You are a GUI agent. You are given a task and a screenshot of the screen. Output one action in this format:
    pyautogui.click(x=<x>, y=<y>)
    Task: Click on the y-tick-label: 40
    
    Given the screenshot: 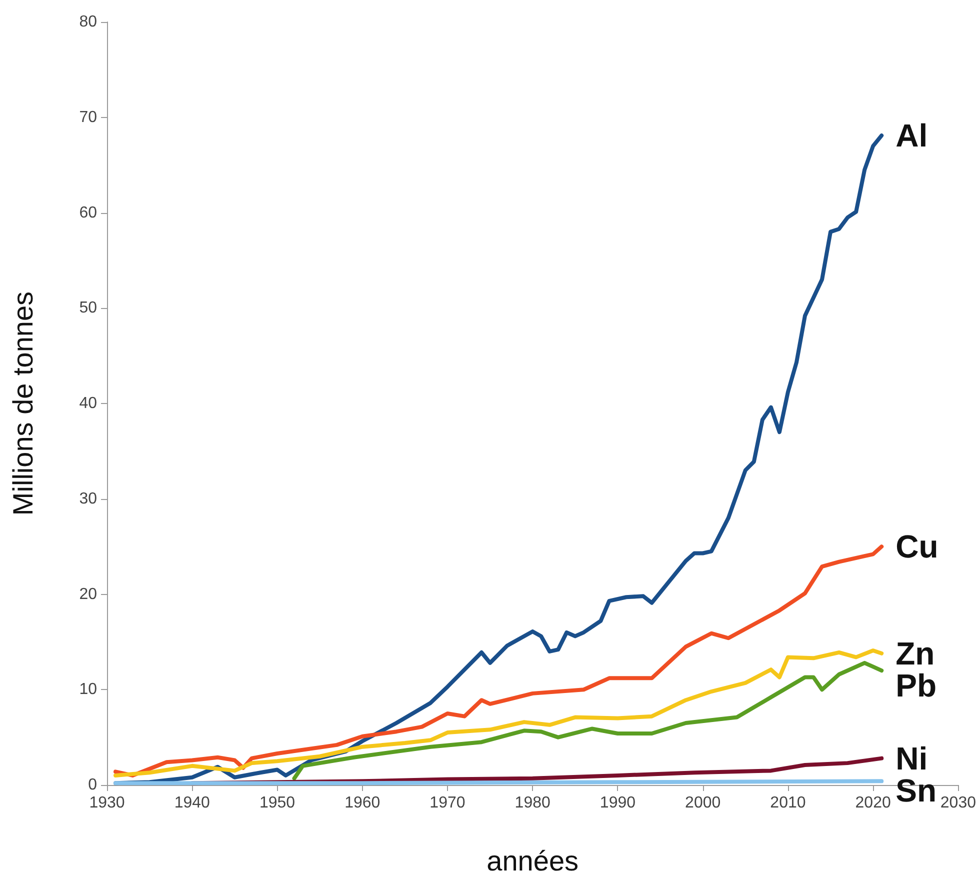 What is the action you would take?
    pyautogui.click(x=88, y=403)
    